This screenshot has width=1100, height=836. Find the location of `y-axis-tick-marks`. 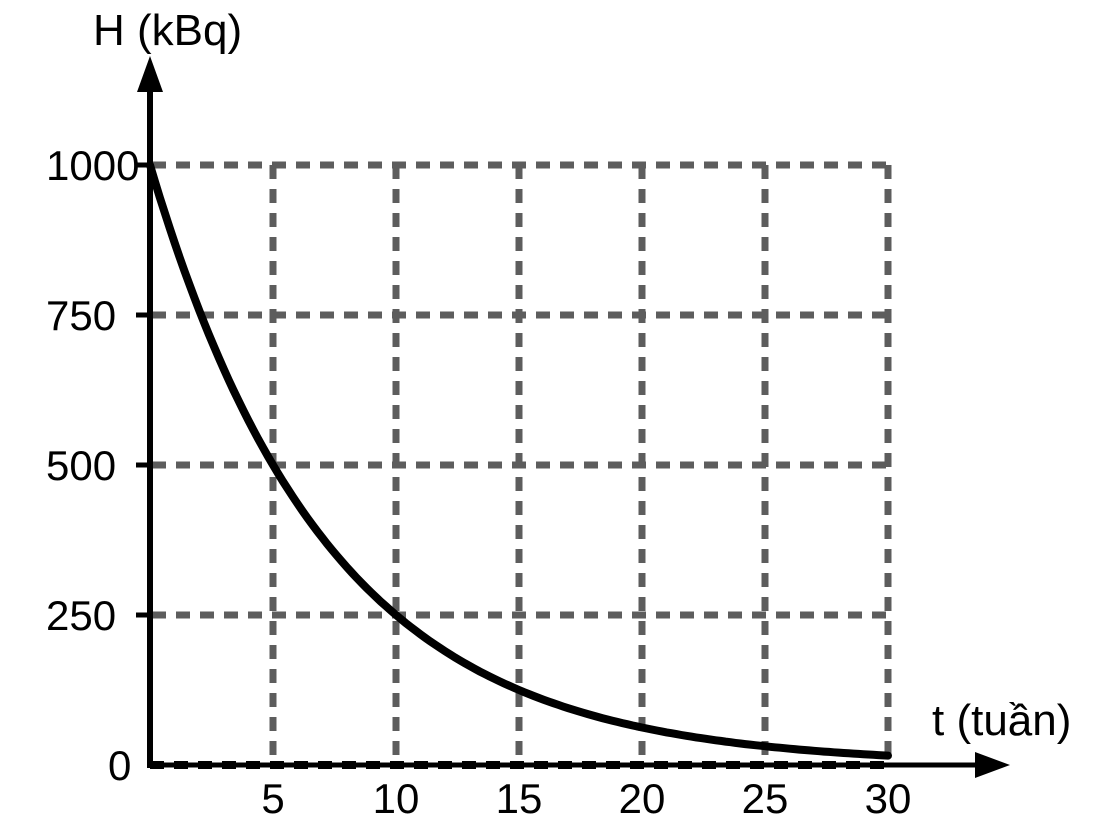

y-axis-tick-marks is located at coordinates (143, 390).